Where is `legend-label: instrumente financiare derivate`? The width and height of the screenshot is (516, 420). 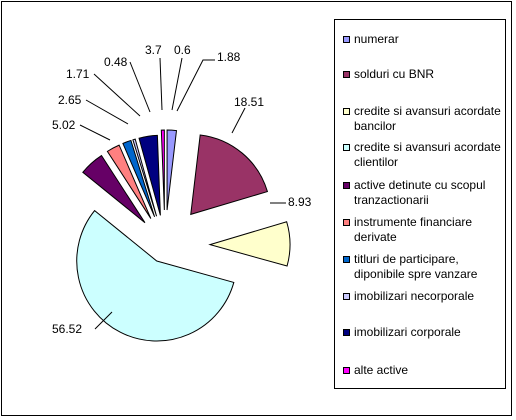 legend-label: instrumente financiare derivate is located at coordinates (413, 229).